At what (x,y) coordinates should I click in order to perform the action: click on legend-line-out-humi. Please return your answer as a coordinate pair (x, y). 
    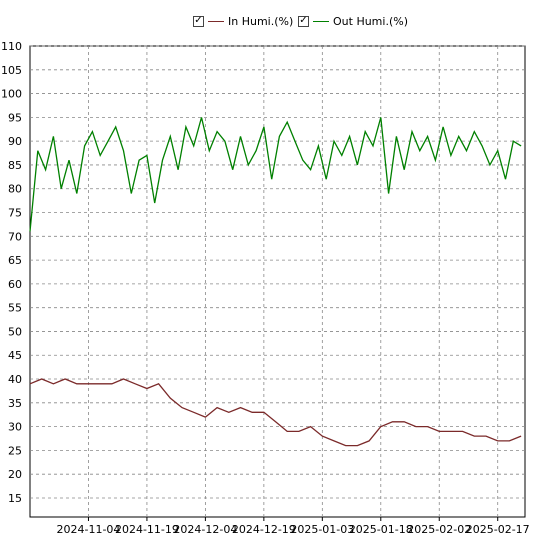
    Looking at the image, I should click on (321, 21).